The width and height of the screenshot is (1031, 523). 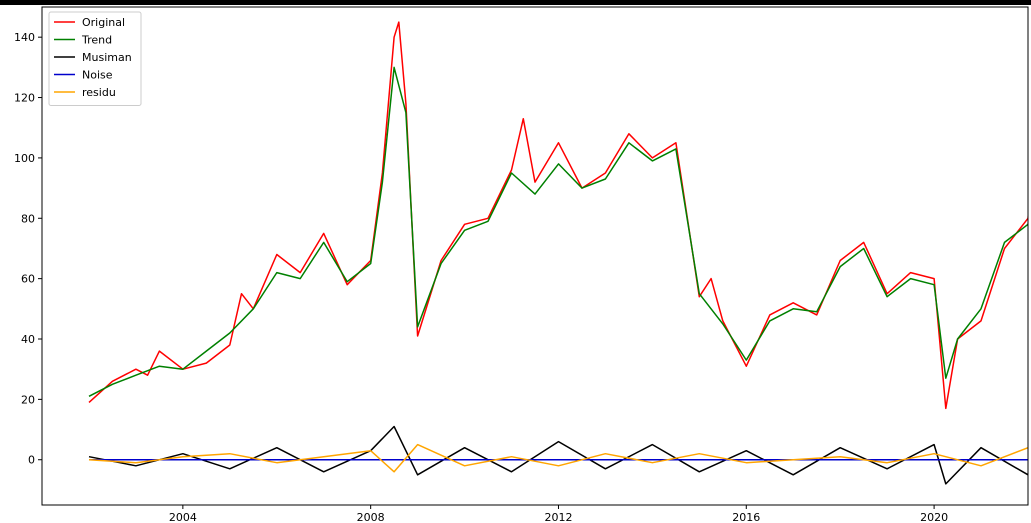 I want to click on legend-label-residu: residu, so click(x=99, y=92).